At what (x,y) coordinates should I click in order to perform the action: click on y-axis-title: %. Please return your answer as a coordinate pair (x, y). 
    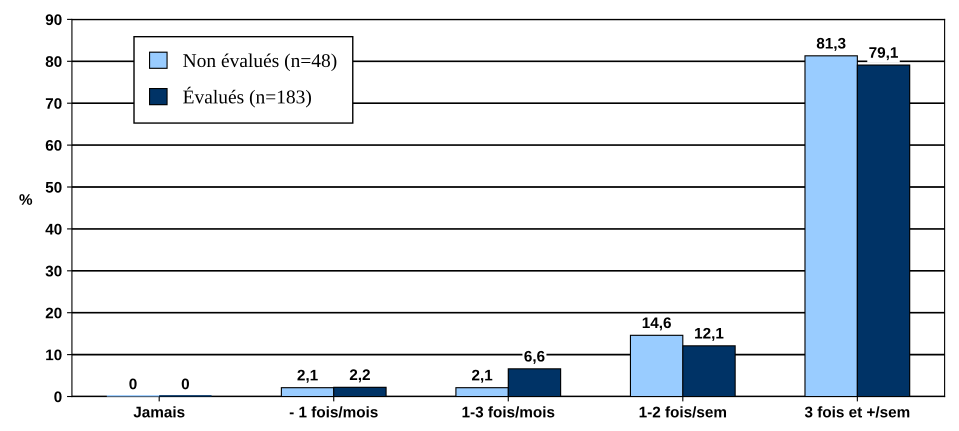
    Looking at the image, I should click on (25, 199).